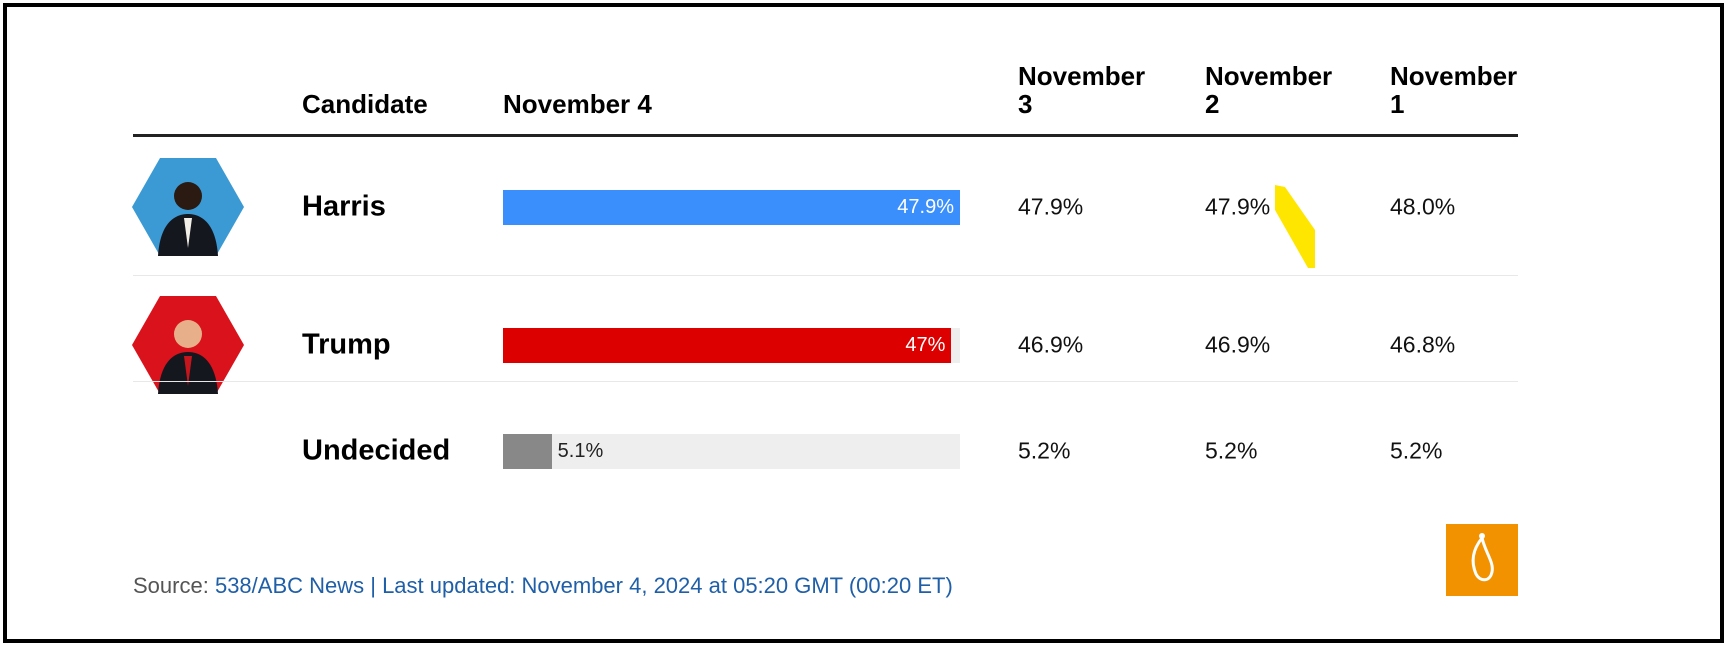 This screenshot has width=1733, height=651. What do you see at coordinates (1269, 90) in the screenshot?
I see `column-header: November 2` at bounding box center [1269, 90].